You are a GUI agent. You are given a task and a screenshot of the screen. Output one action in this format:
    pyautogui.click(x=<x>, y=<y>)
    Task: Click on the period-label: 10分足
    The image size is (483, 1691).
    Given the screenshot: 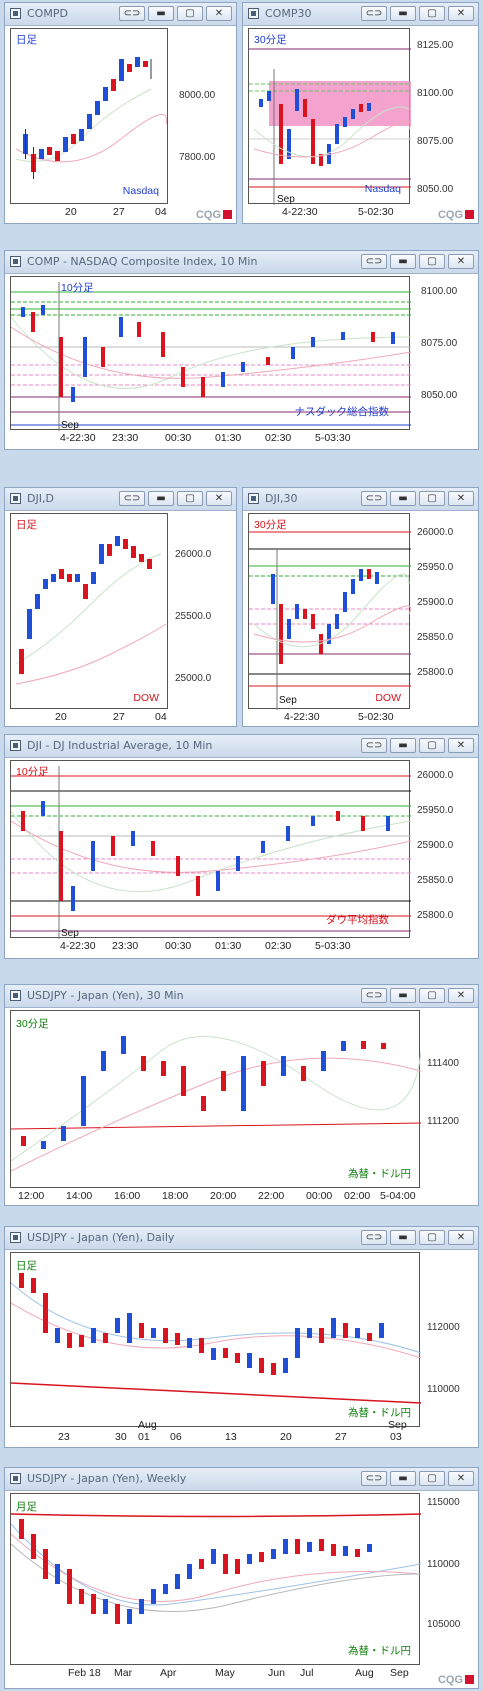 What is the action you would take?
    pyautogui.click(x=77, y=288)
    